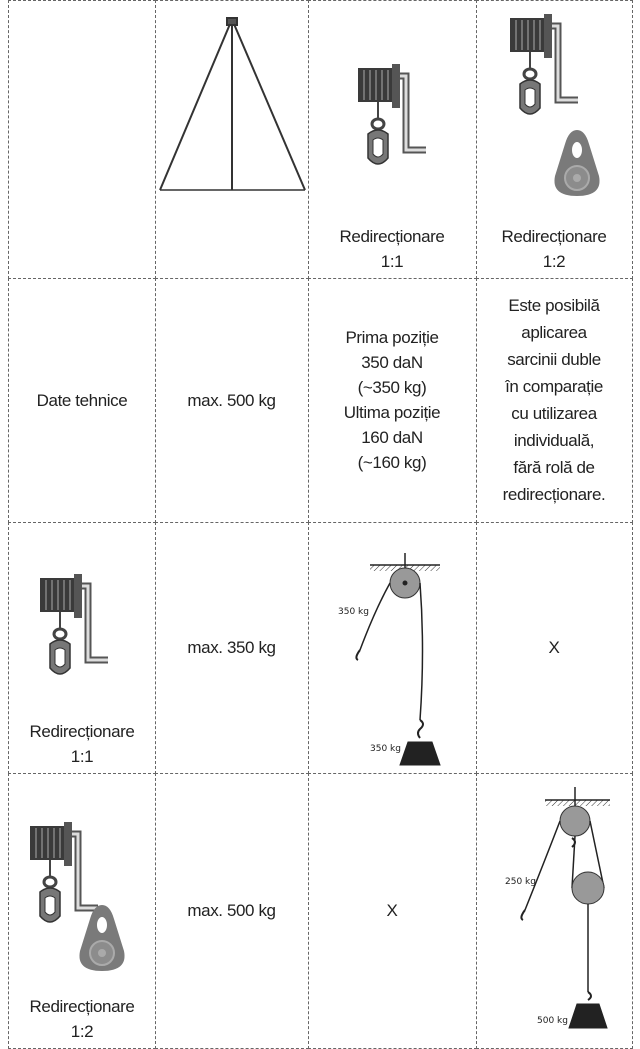  Describe the element at coordinates (554, 440) in the screenshot. I see `line: individuală,` at that location.